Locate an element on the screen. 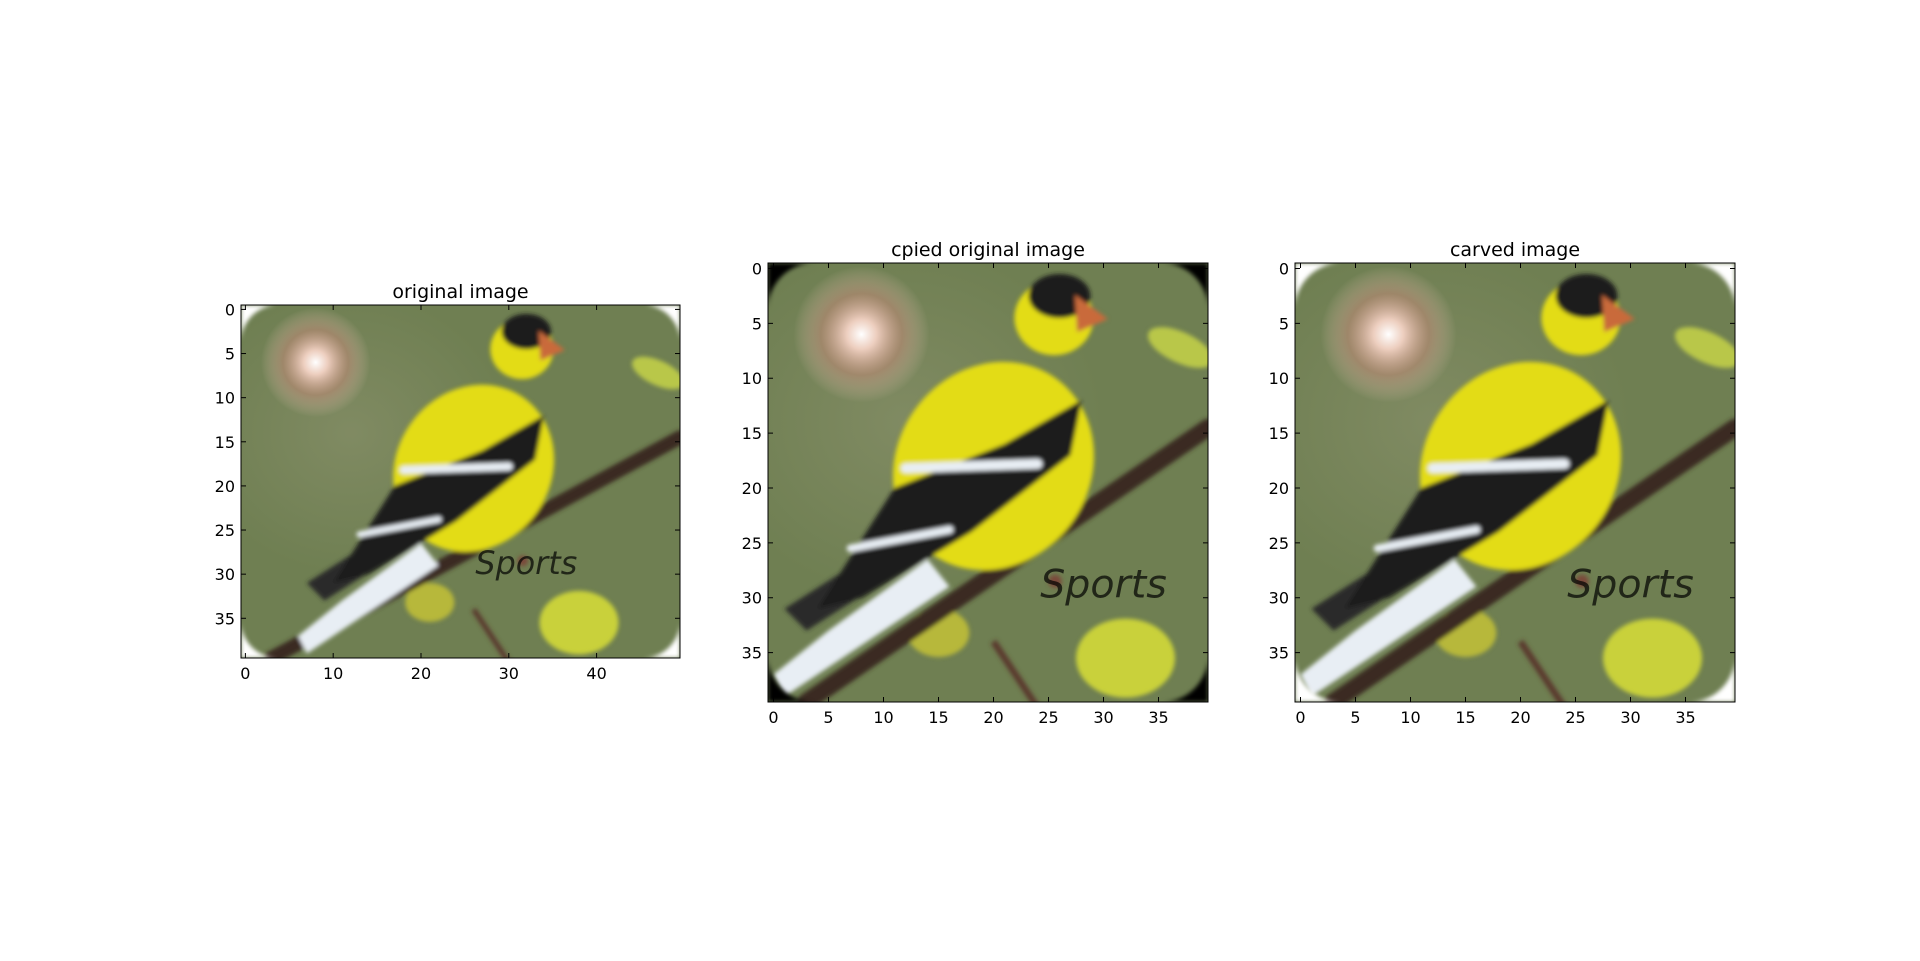 This screenshot has height=961, width=1920. panel-title: cpied original image is located at coordinates (988, 250).